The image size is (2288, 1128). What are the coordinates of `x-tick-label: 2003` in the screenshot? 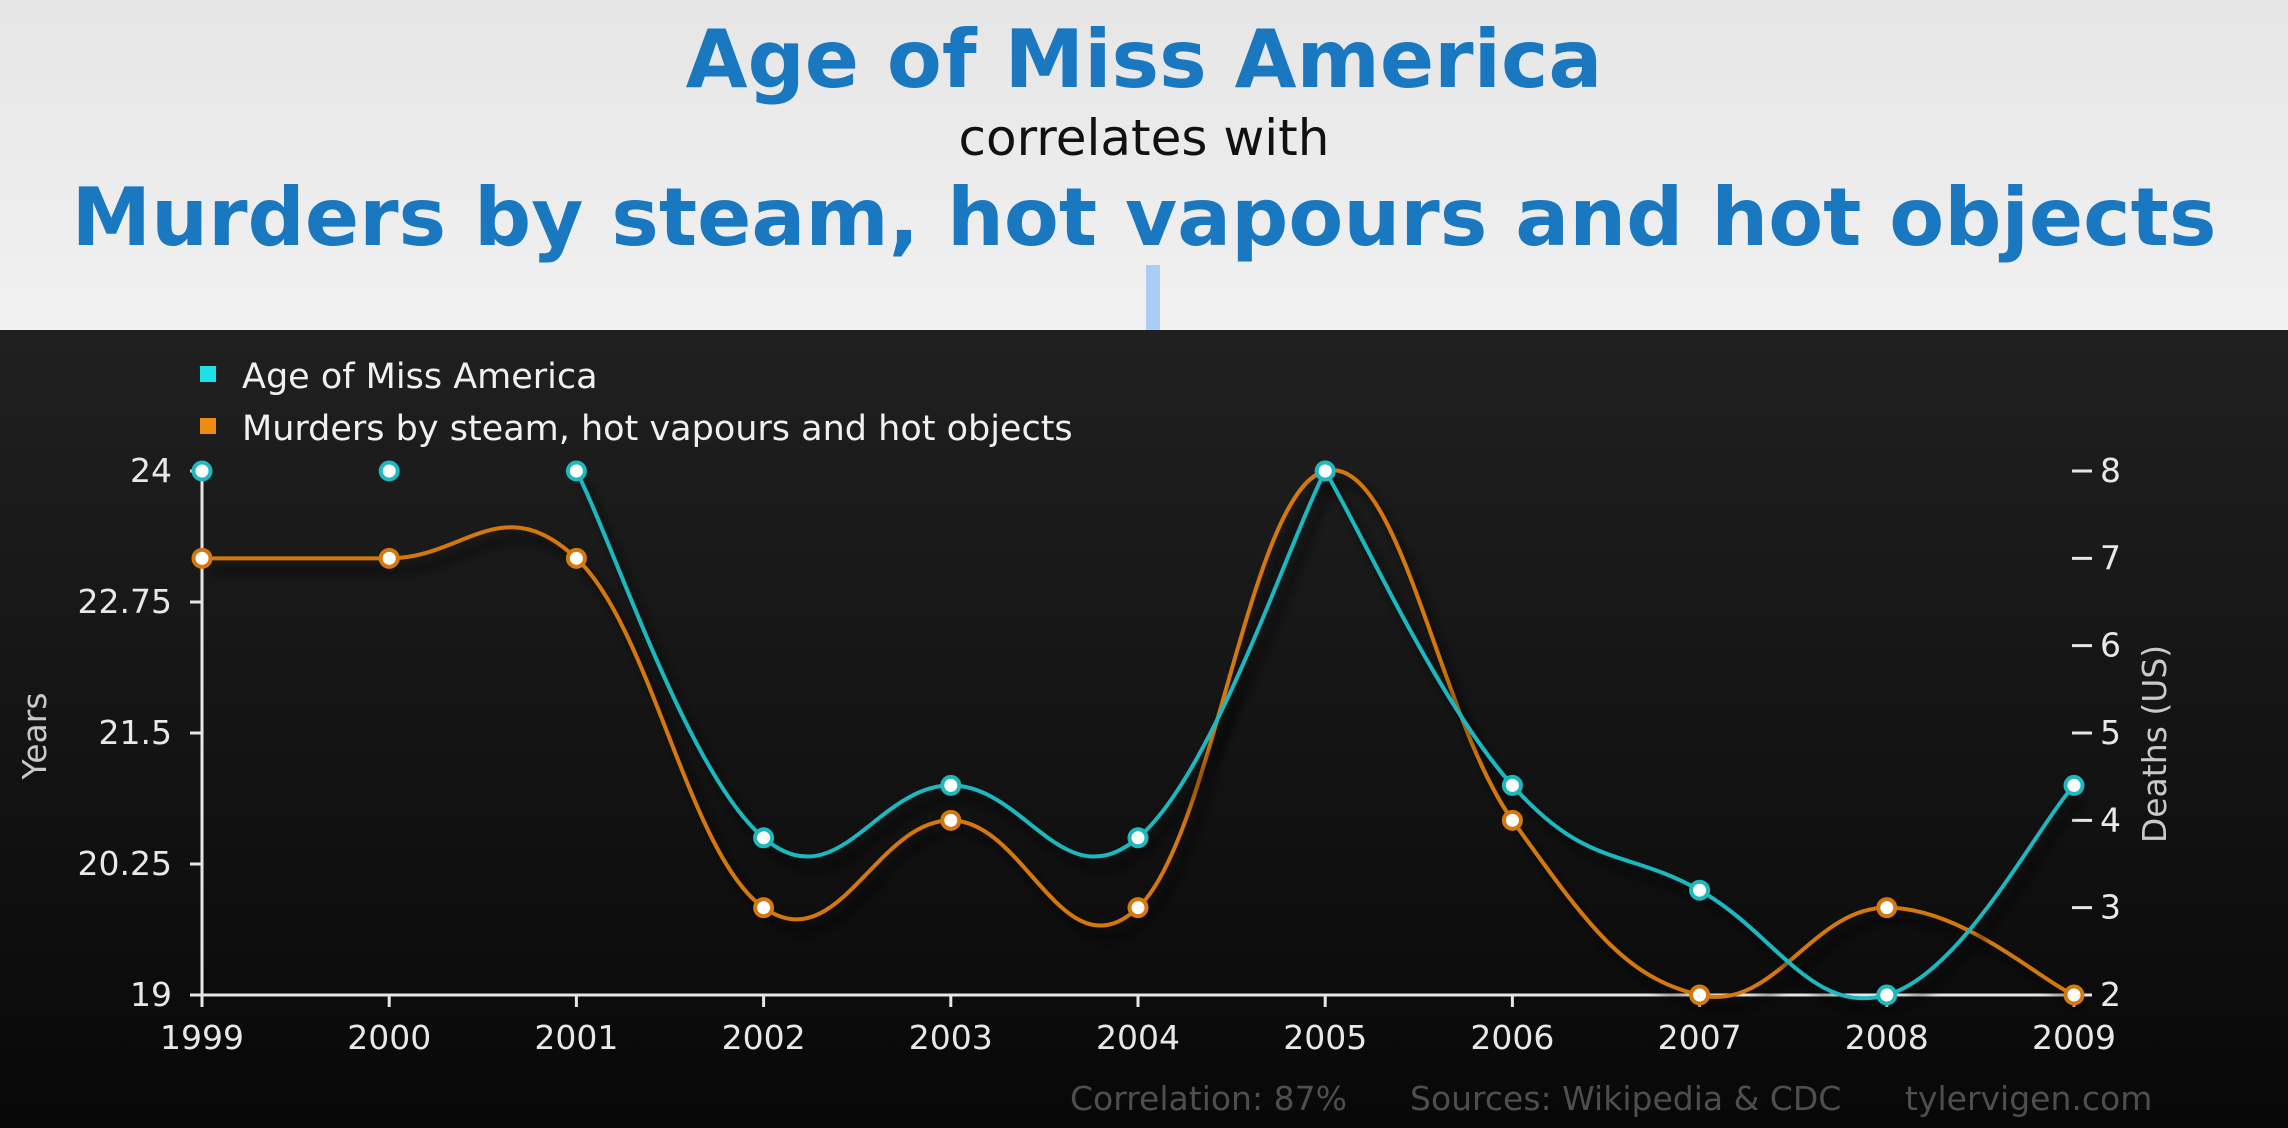 It's located at (951, 1037).